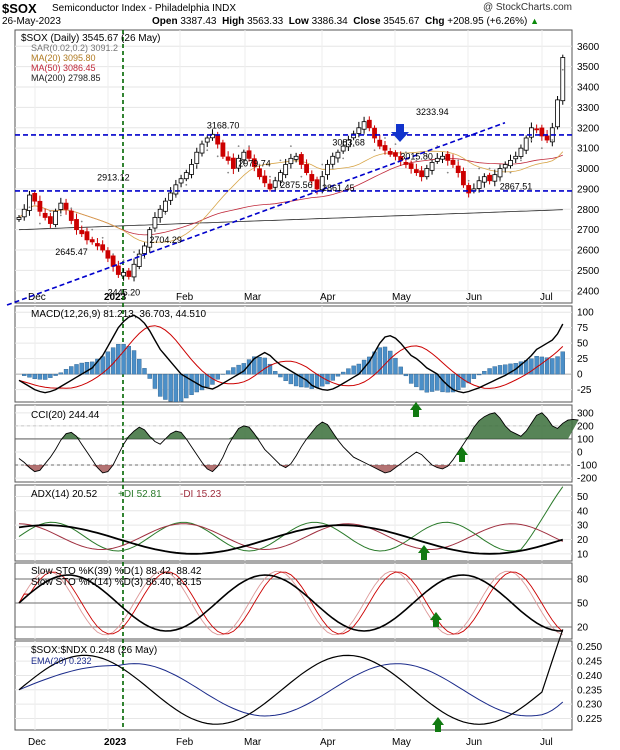 The image size is (620, 750). I want to click on y-tick-label: 3200, so click(588, 128).